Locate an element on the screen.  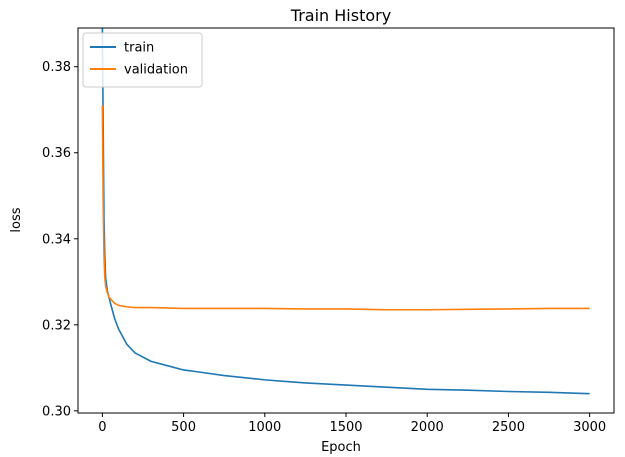
legend: train validation is located at coordinates (142, 60).